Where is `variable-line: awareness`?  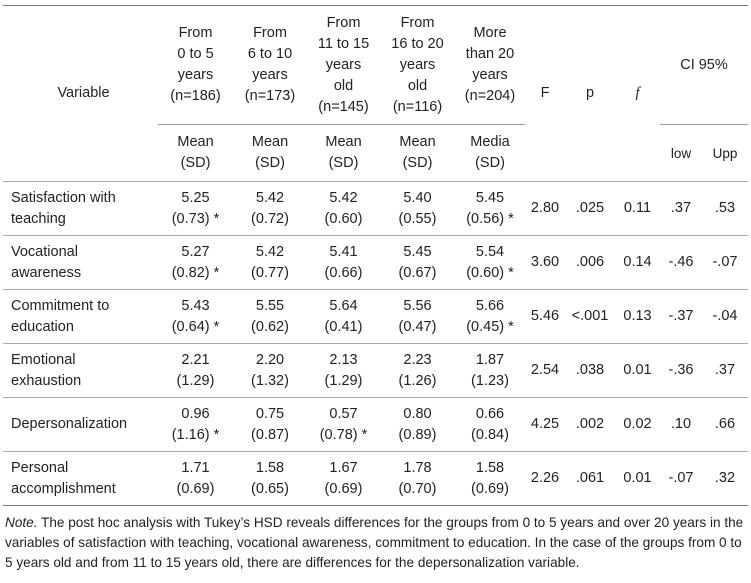
variable-line: awareness is located at coordinates (46, 272).